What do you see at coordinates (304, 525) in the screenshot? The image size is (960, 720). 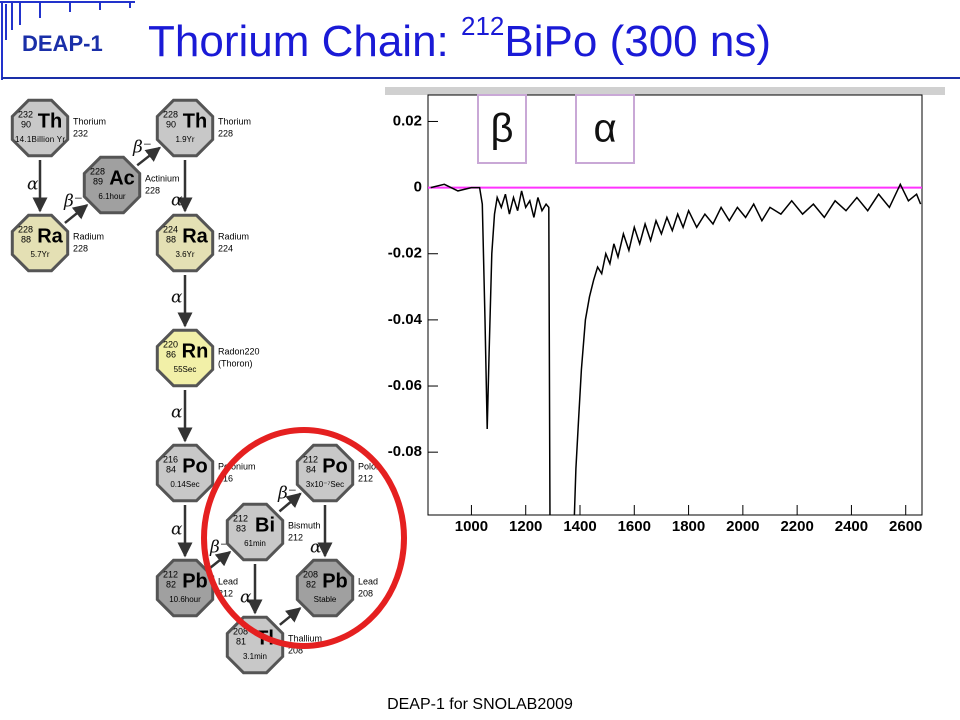 I see `nuclide-name: Bismuth` at bounding box center [304, 525].